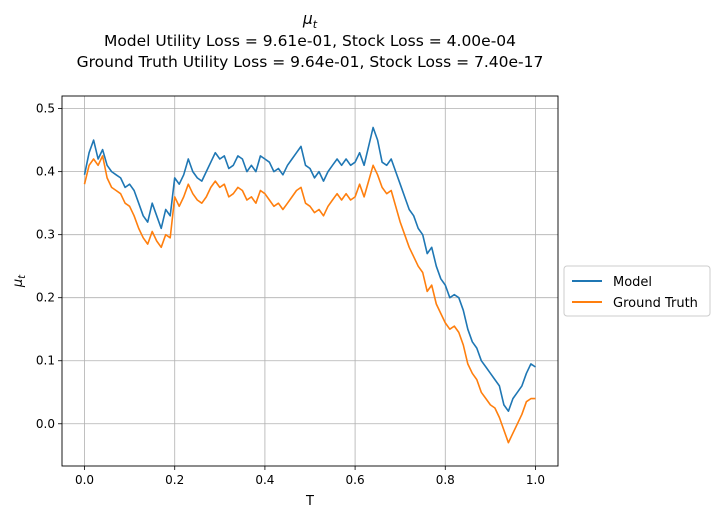 This screenshot has width=719, height=517. Describe the element at coordinates (174, 480) in the screenshot. I see `x-tick-label: 0.2` at that location.